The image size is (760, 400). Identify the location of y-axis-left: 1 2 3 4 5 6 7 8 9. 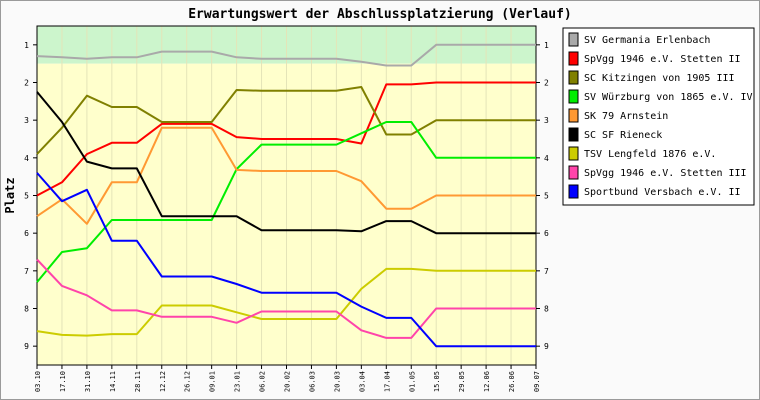
(30, 196).